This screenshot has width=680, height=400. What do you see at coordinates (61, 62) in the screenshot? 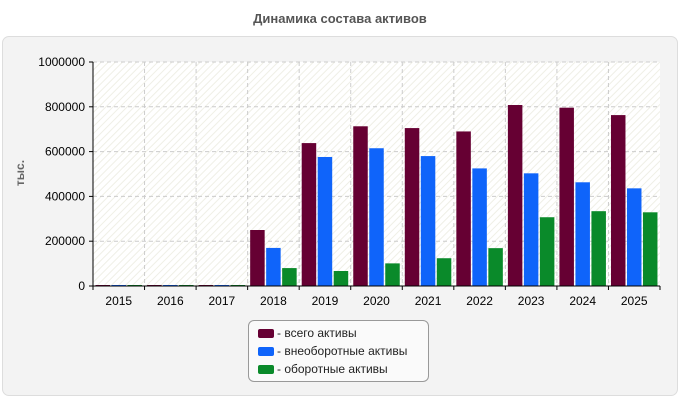
I see `y-tick-label: 1000000` at bounding box center [61, 62].